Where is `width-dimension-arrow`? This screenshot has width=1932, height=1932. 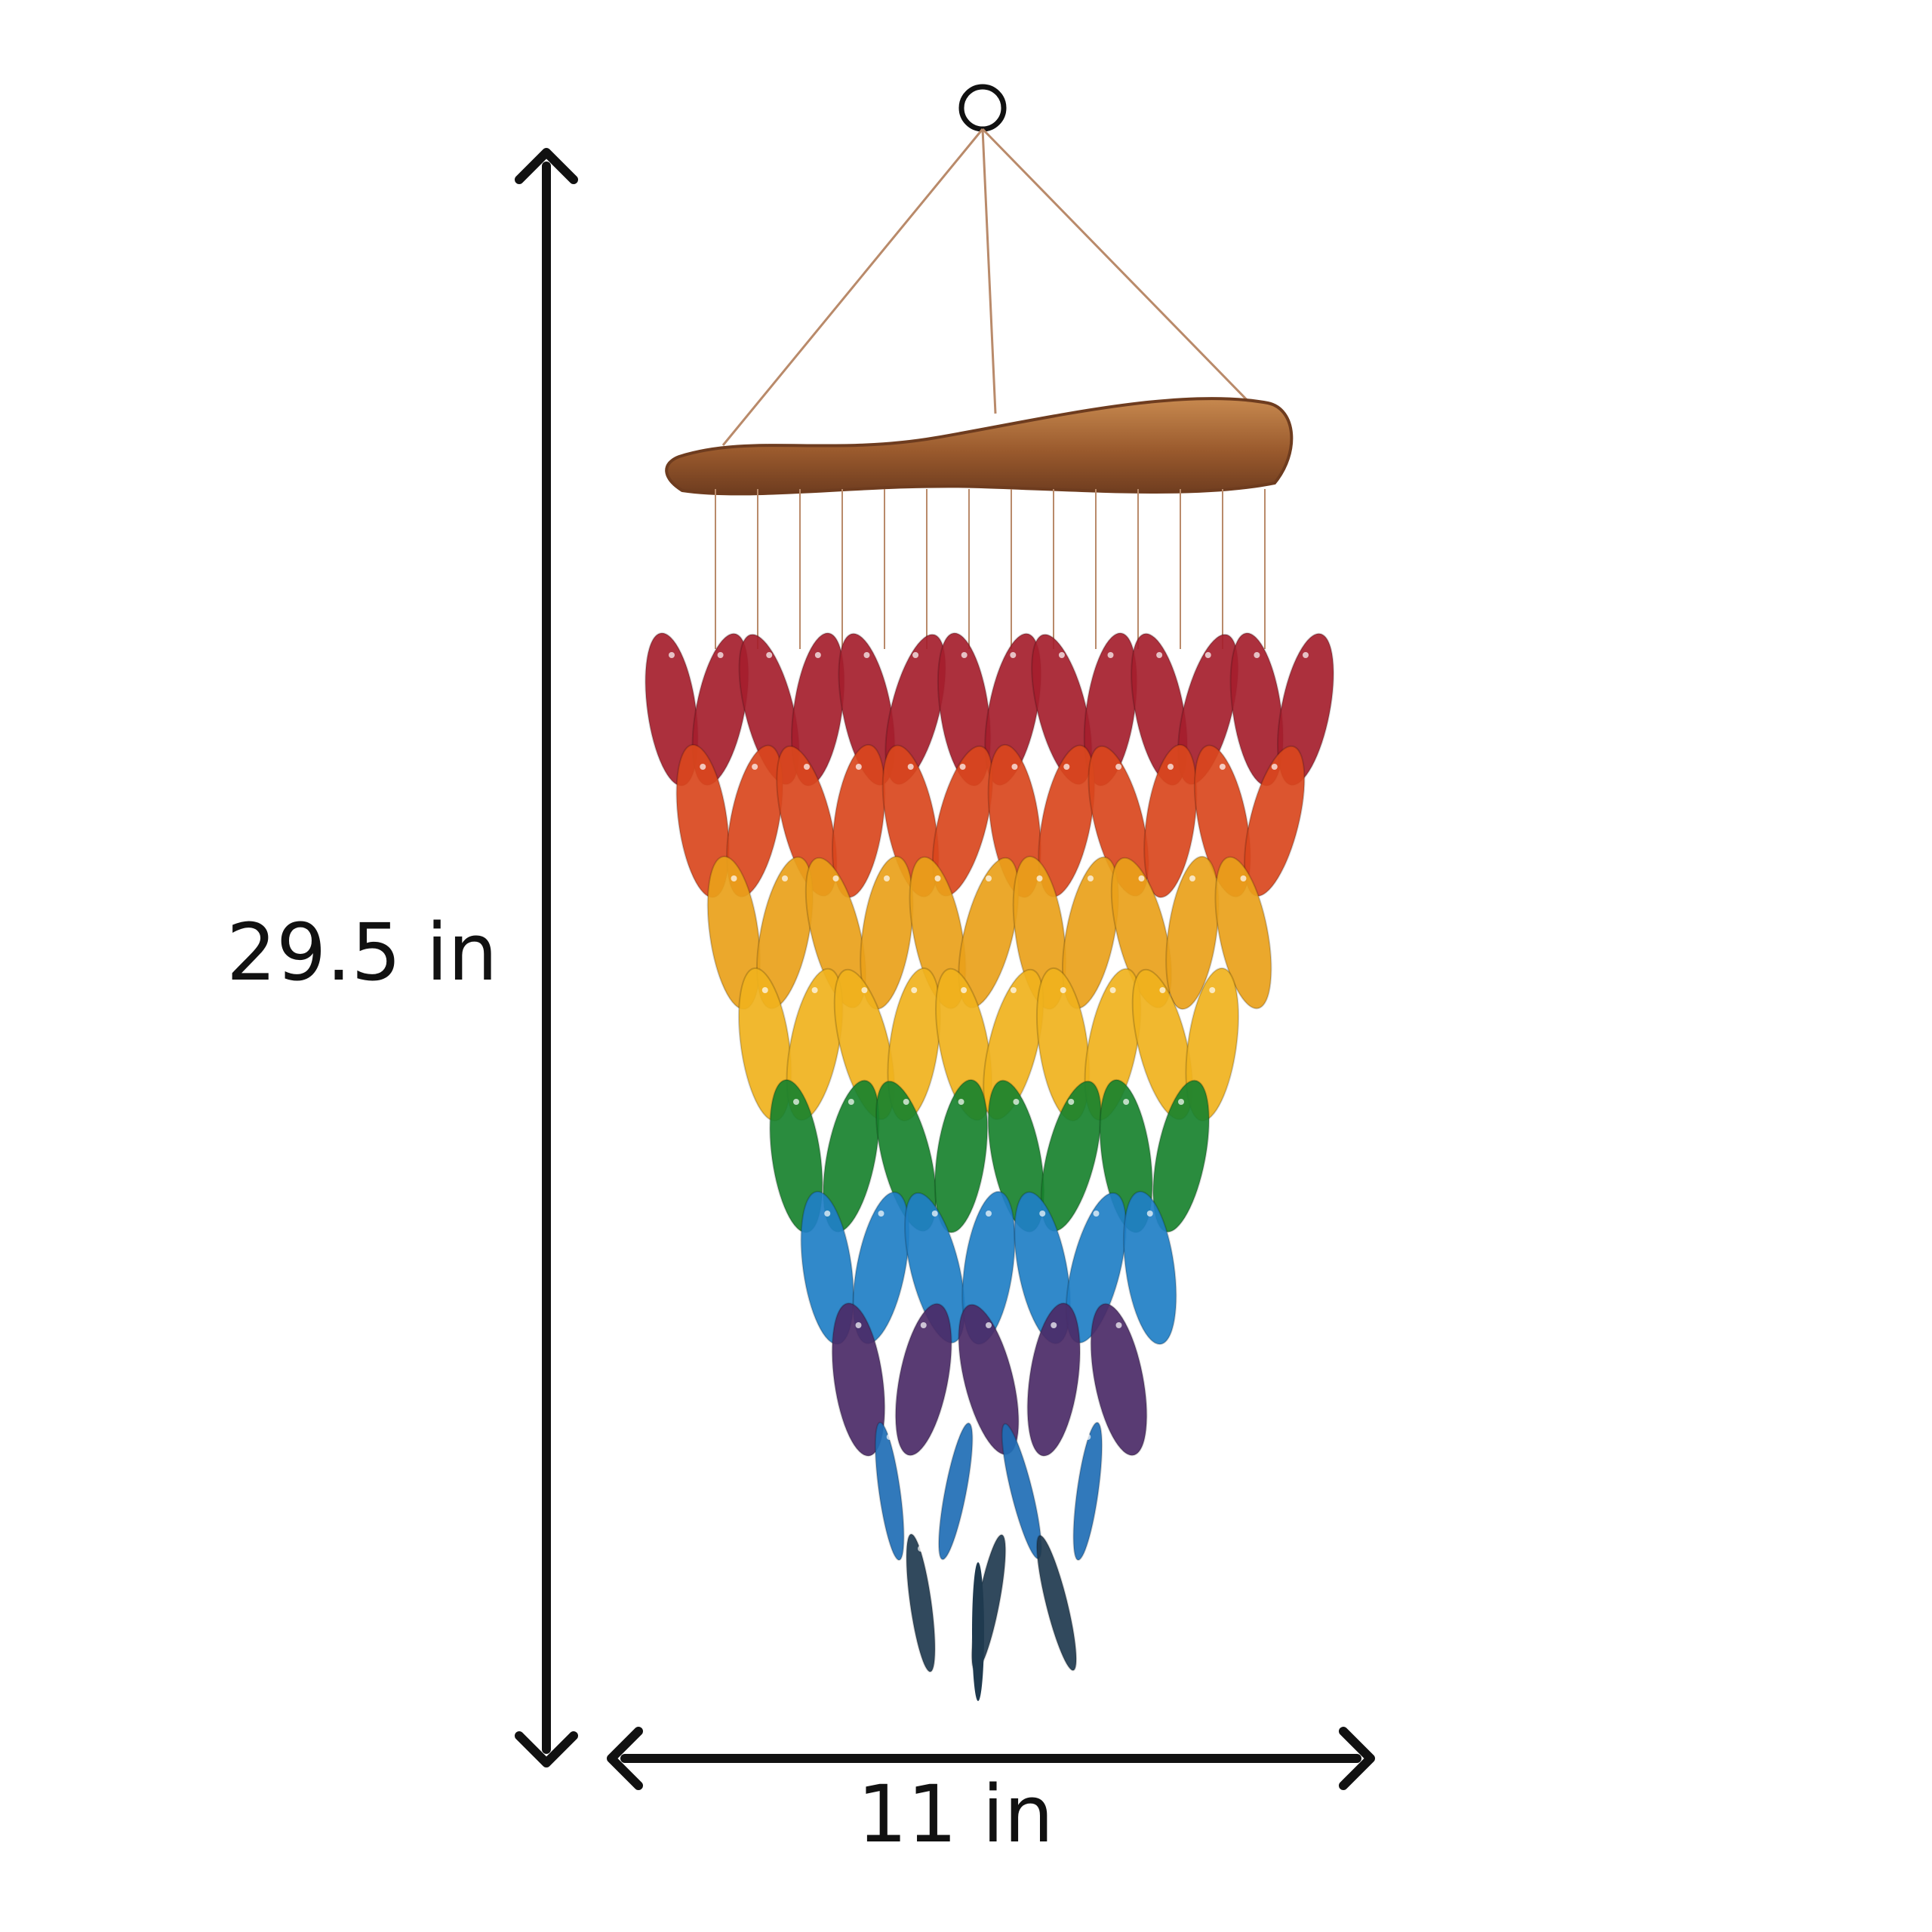 width-dimension-arrow is located at coordinates (991, 1758).